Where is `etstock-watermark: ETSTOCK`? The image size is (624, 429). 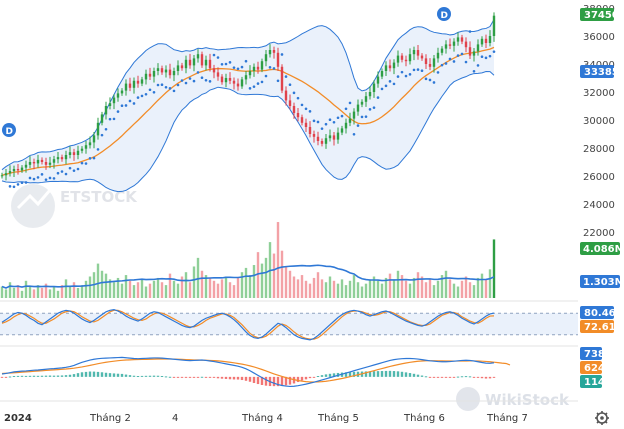
etstock-watermark: ETSTOCK is located at coordinates (74, 206).